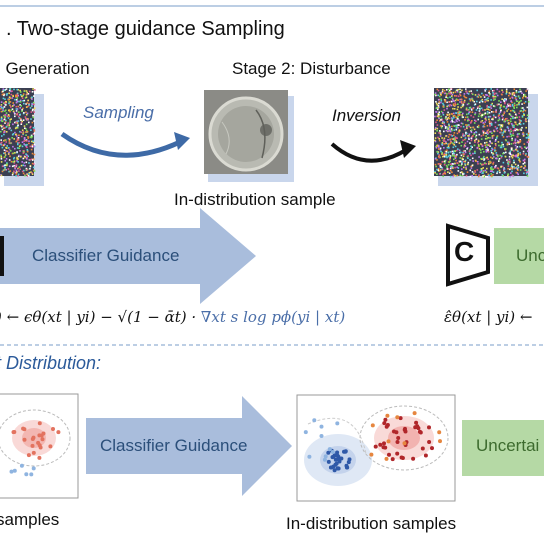 This screenshot has height=544, width=544. Describe the element at coordinates (376, 448) in the screenshot. I see `scatter-plot-right` at that location.